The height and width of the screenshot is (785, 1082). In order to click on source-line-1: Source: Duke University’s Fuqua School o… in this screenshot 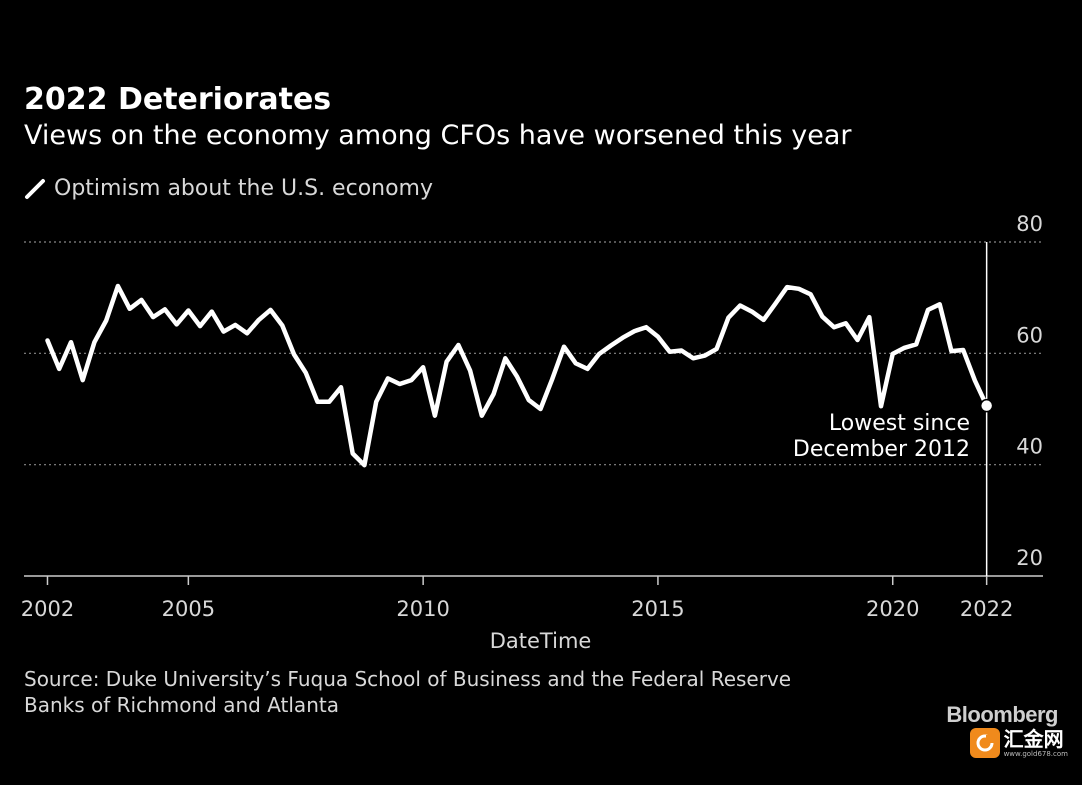, I will do `click(408, 679)`.